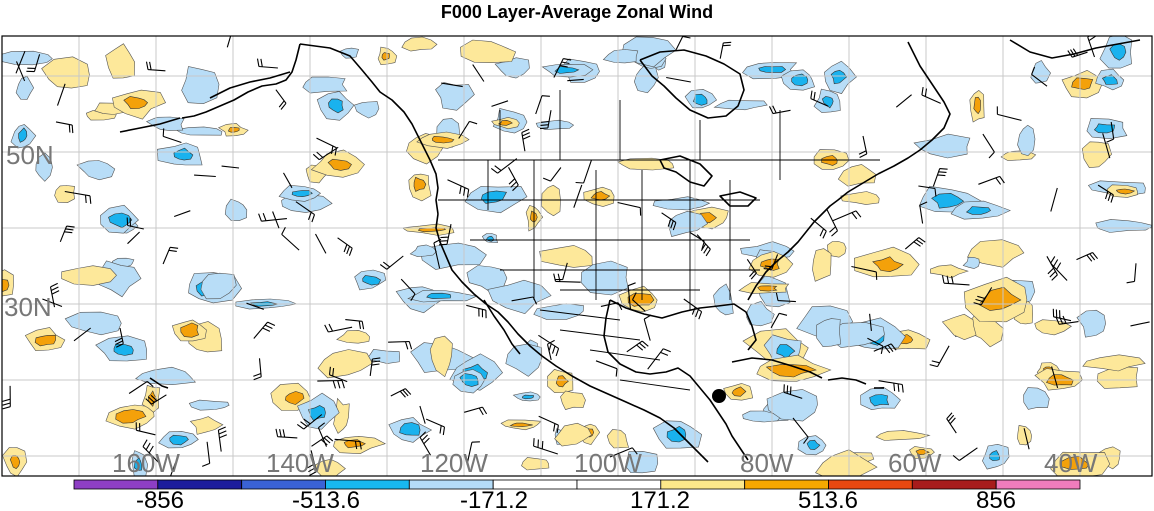 This screenshot has height=511, width=1154. I want to click on lon-label-160w: 160W, so click(146, 463).